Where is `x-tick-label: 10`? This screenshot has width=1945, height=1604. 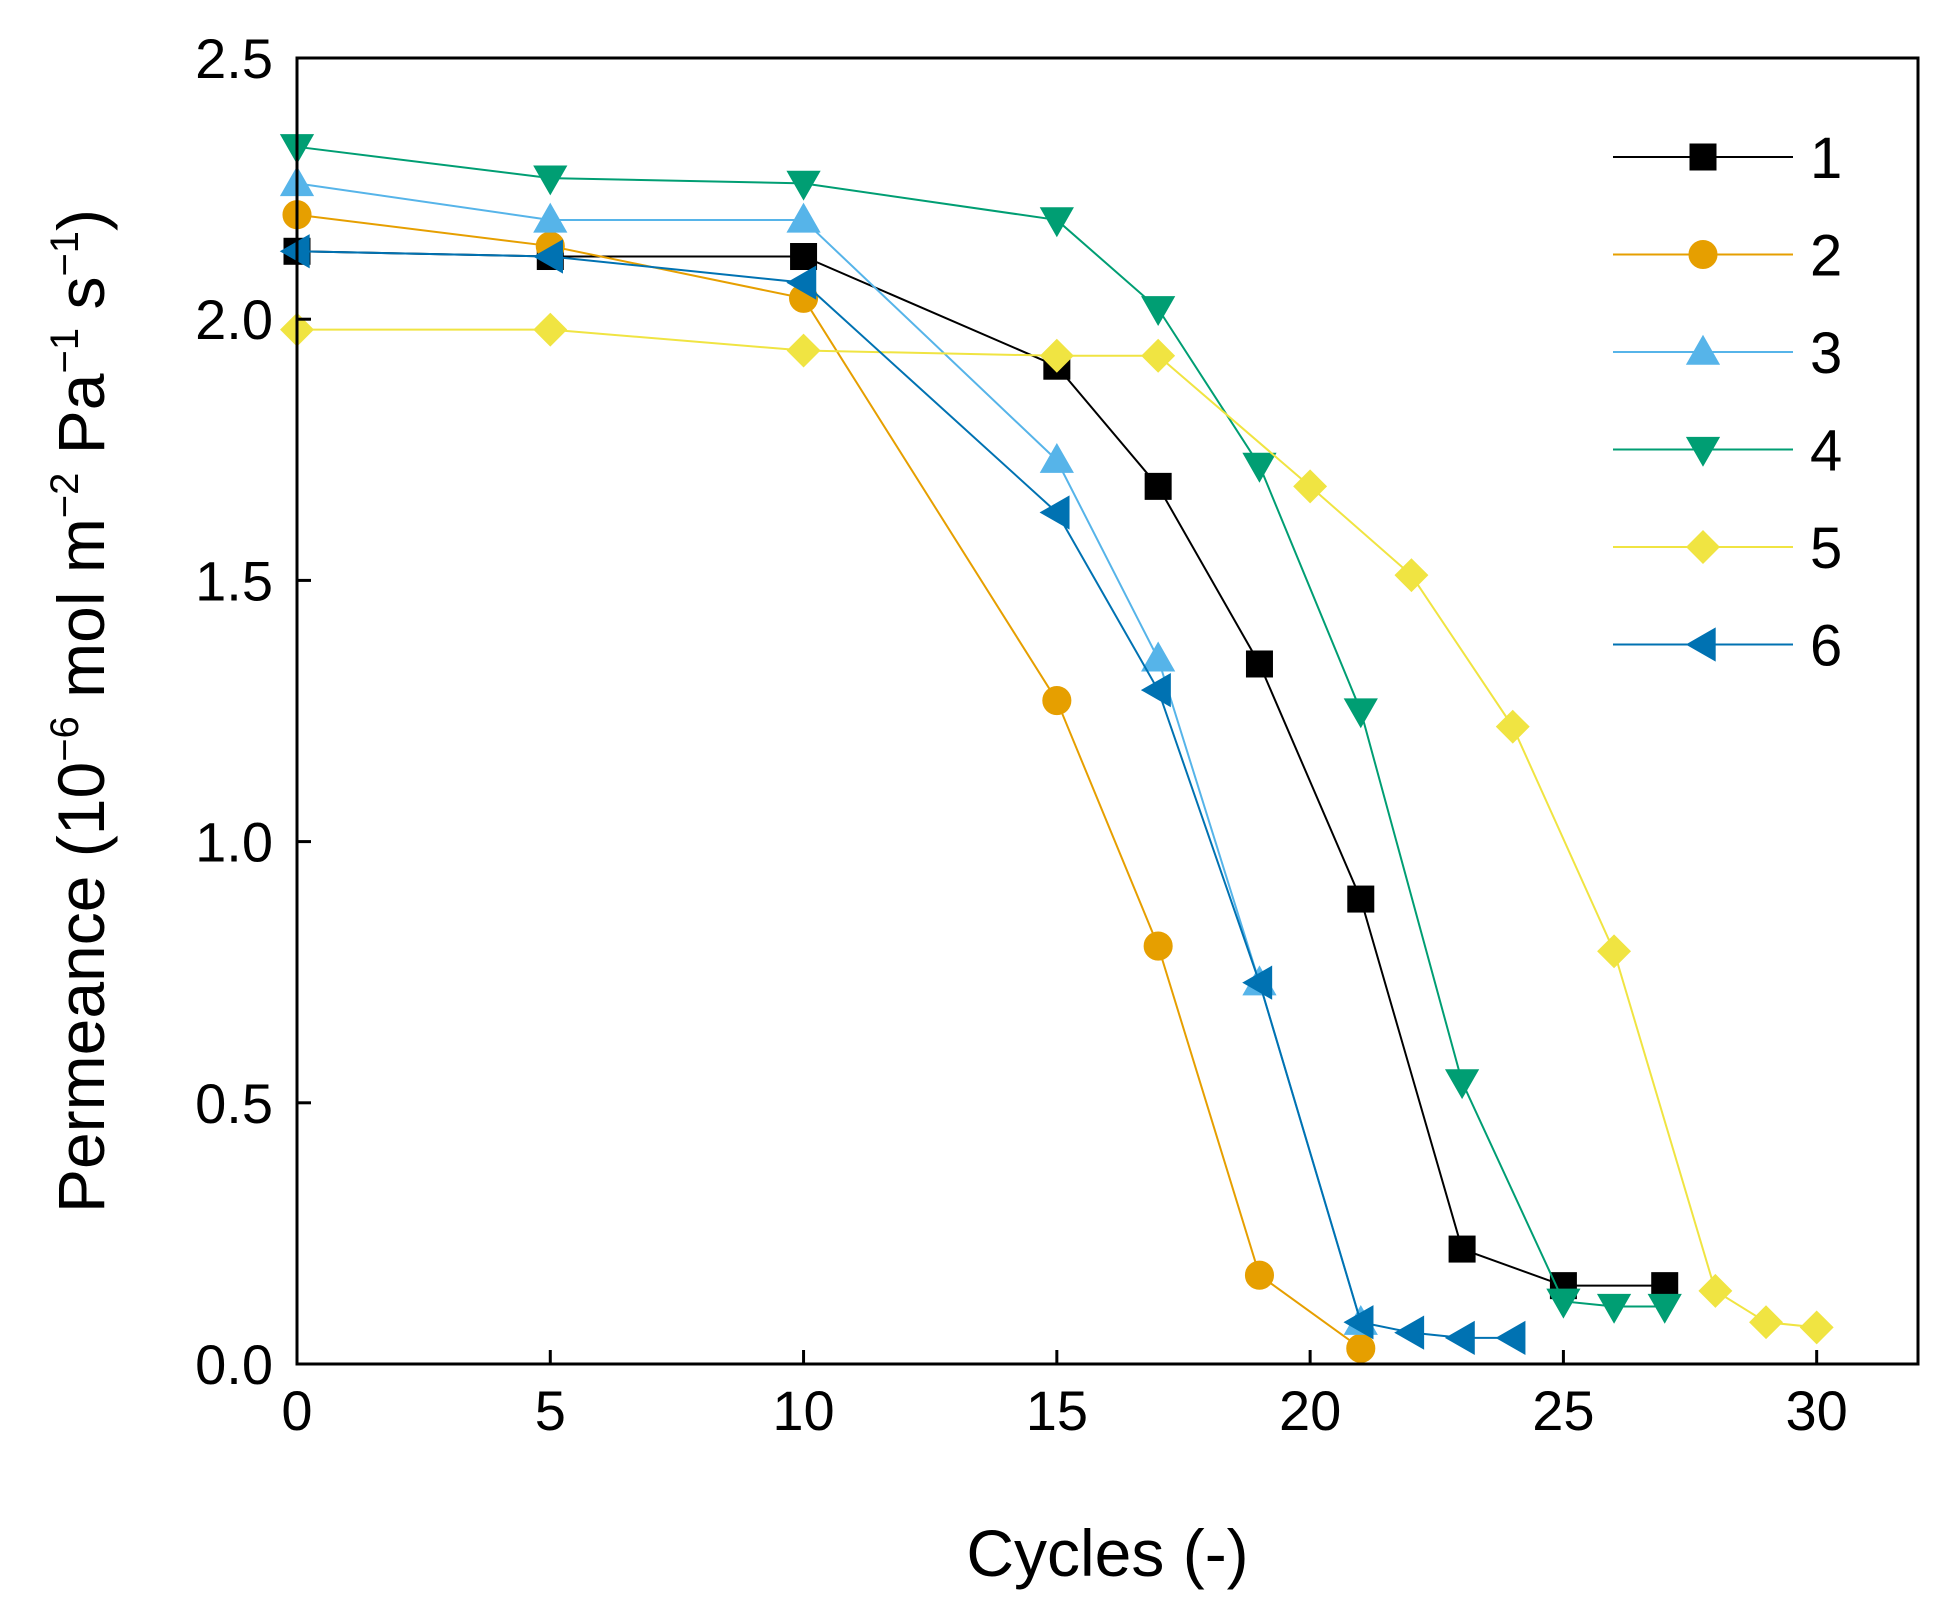
x-tick-label: 10 is located at coordinates (803, 1410).